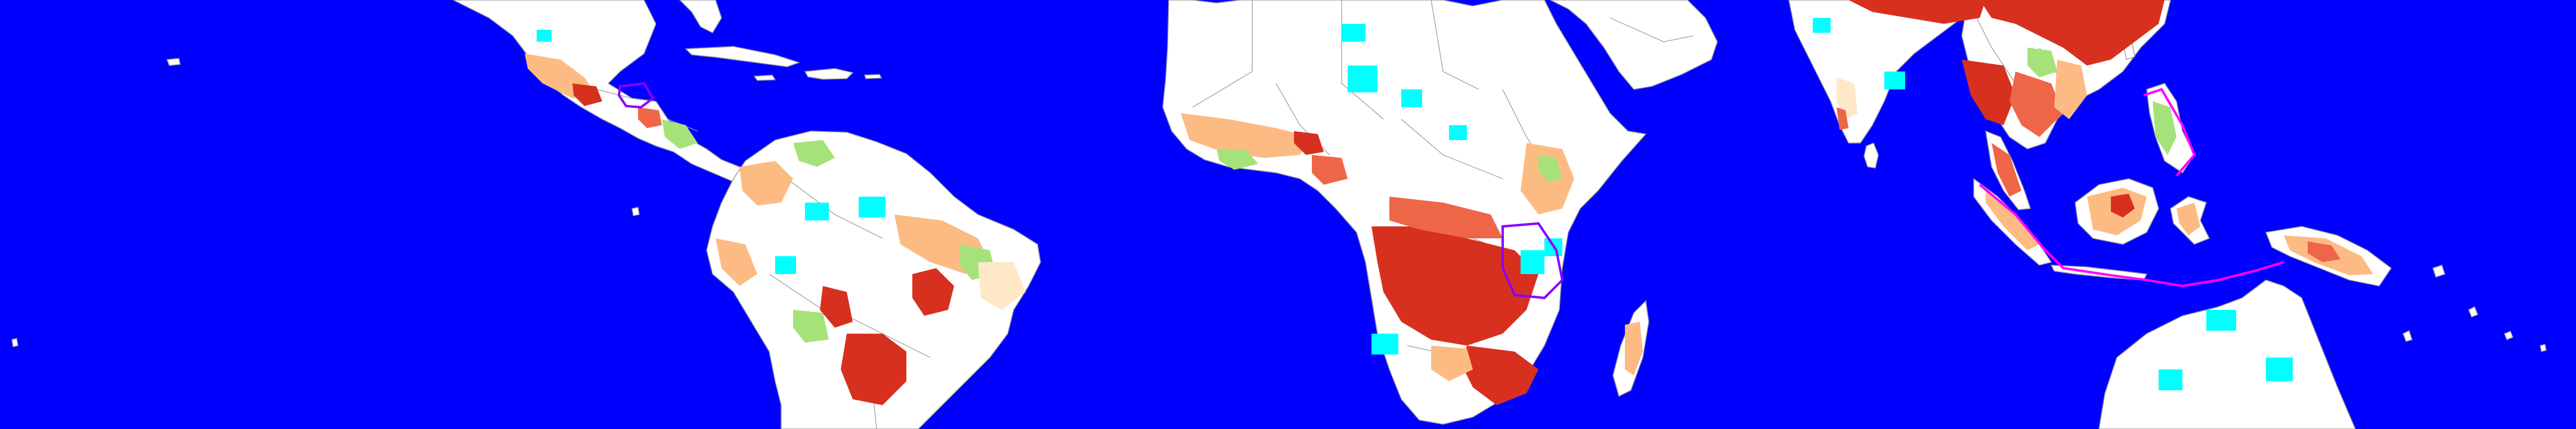  What do you see at coordinates (829, 74) in the screenshot?
I see `landmass-hispaniola` at bounding box center [829, 74].